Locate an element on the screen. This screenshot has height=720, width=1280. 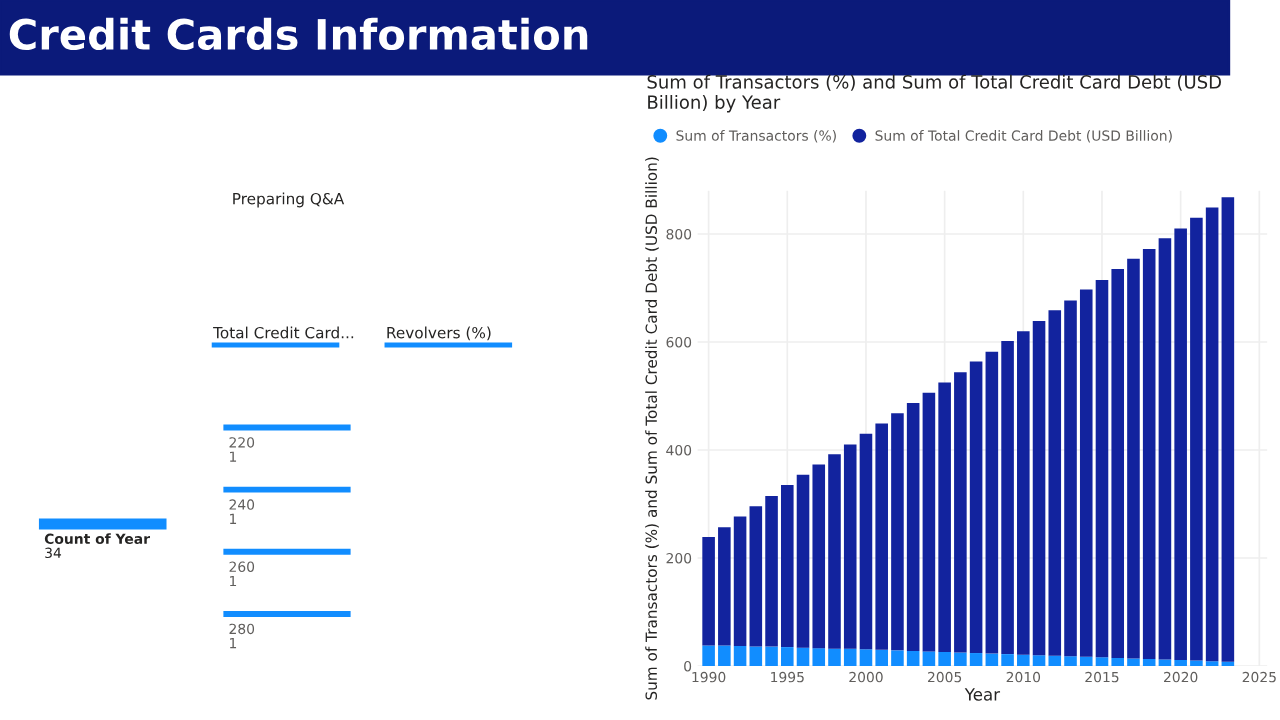
x-axis-title: Year is located at coordinates (982, 694).